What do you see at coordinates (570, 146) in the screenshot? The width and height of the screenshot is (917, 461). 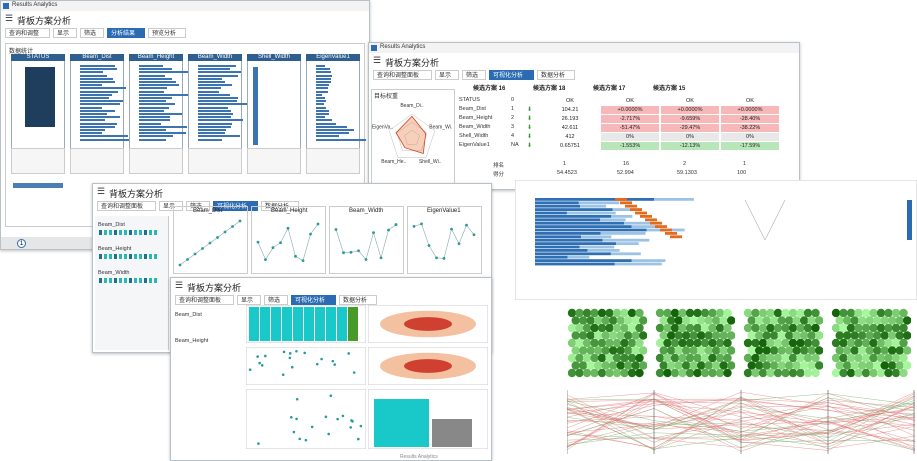 I see `table-cell: 0.65751` at bounding box center [570, 146].